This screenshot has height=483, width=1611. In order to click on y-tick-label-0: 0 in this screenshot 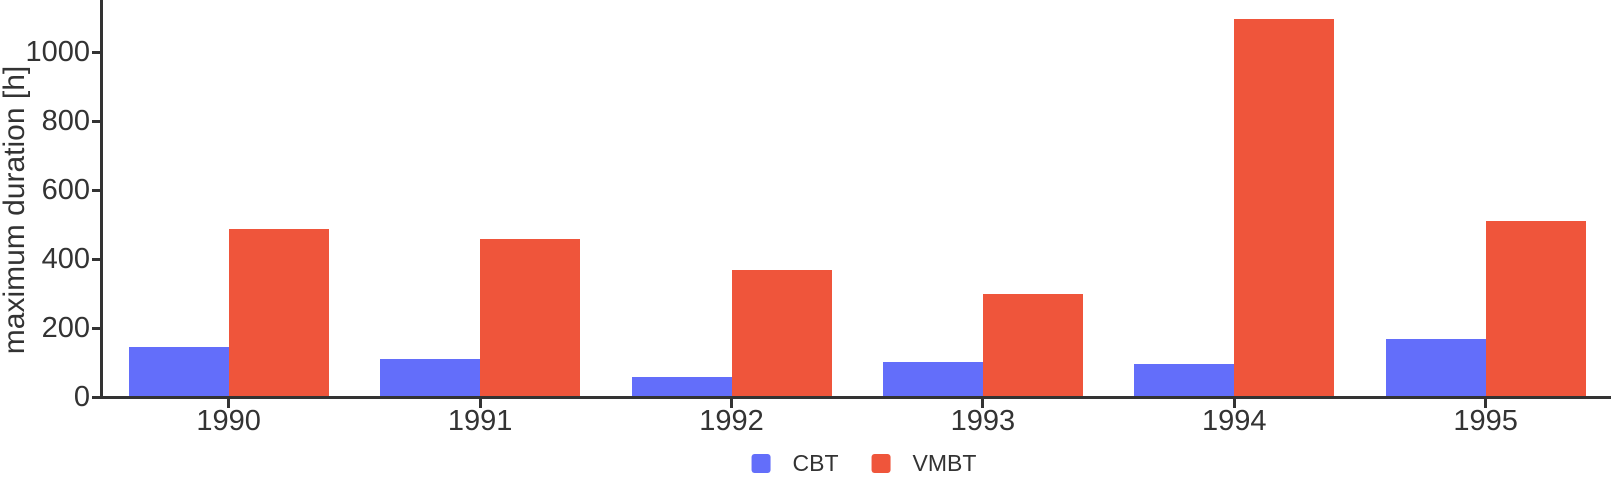, I will do `click(81, 397)`.